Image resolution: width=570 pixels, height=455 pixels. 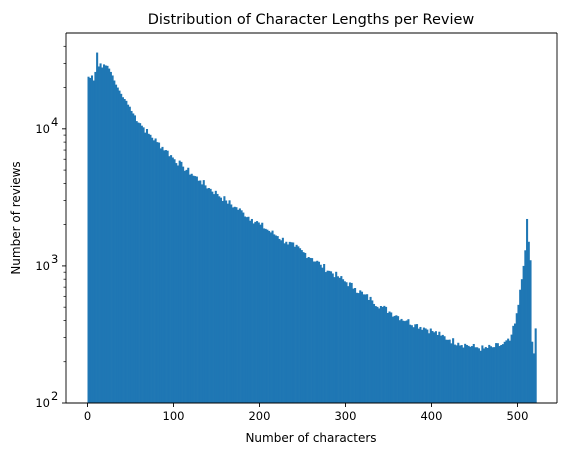 I want to click on x-tick-label: 300, so click(x=345, y=416).